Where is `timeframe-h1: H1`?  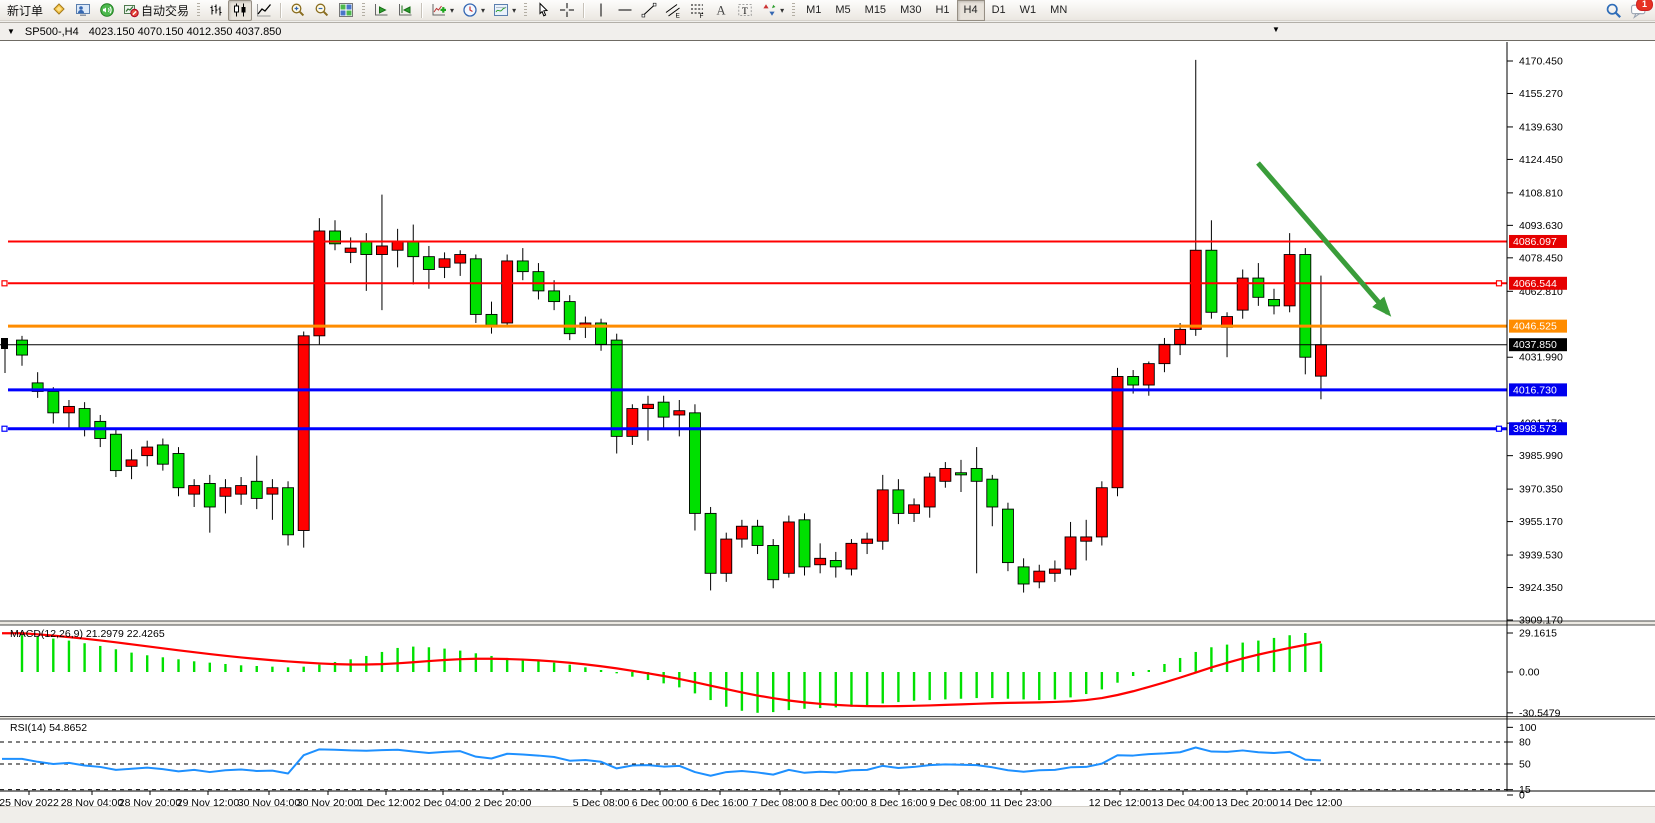
timeframe-h1: H1 is located at coordinates (942, 10).